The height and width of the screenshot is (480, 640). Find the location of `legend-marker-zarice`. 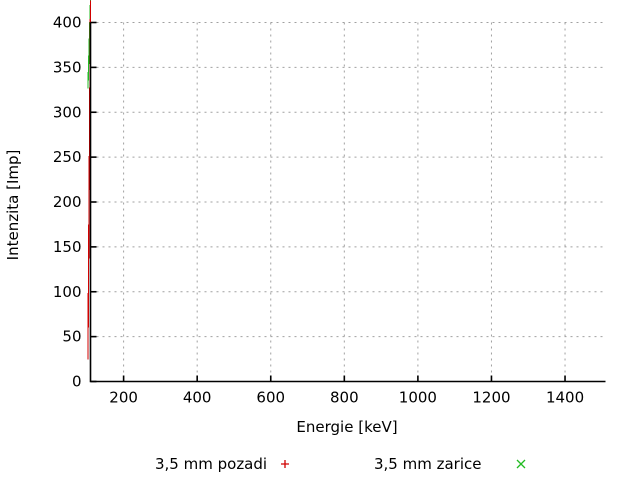

legend-marker-zarice is located at coordinates (521, 464).